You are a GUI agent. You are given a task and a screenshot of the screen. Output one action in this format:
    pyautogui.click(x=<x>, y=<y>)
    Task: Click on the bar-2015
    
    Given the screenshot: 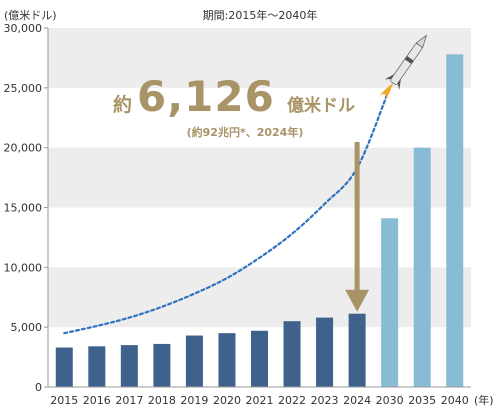 What is the action you would take?
    pyautogui.click(x=64, y=367)
    